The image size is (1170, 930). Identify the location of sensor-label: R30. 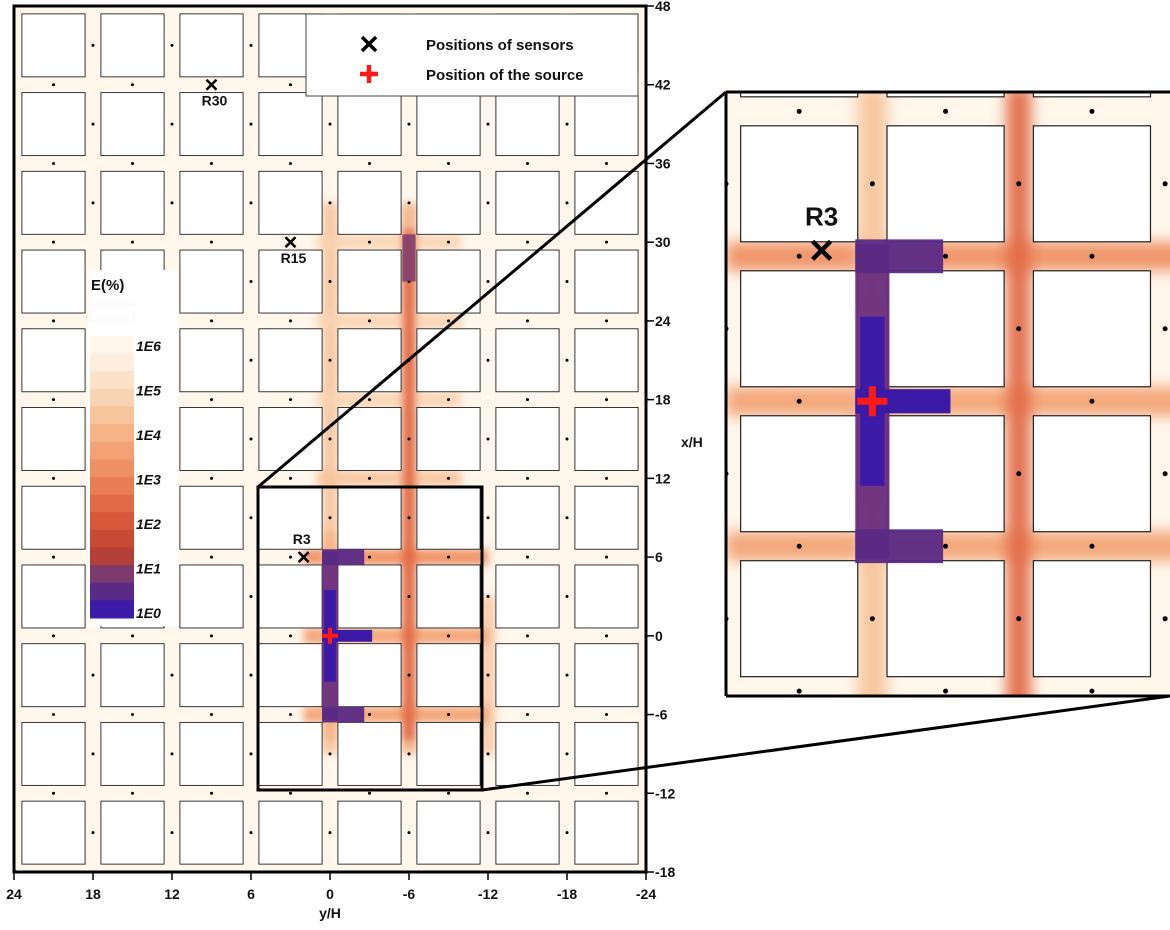
(215, 101).